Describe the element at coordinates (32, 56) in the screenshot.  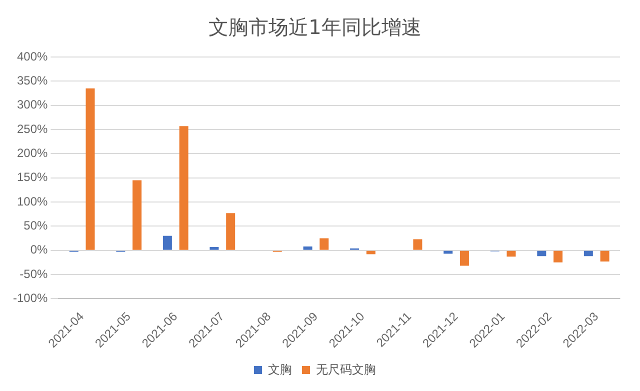
I see `y-tick-label: 400%` at that location.